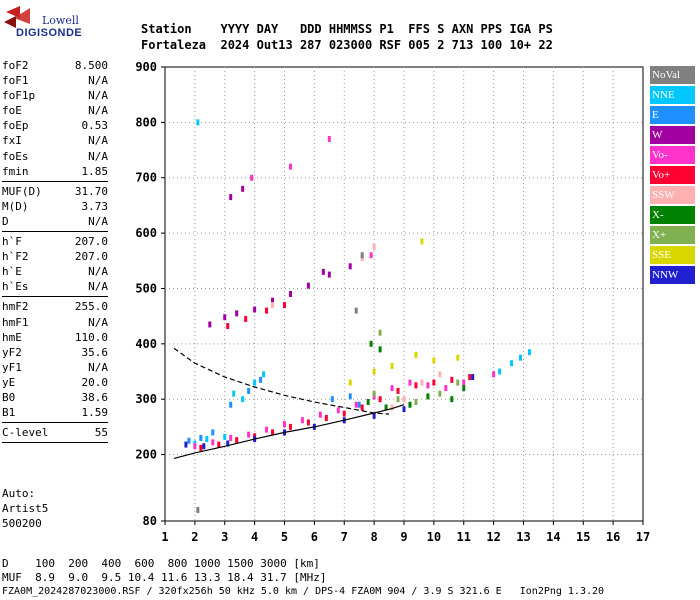 The image size is (700, 600). Describe the element at coordinates (553, 537) in the screenshot. I see `x-tick-label: 14` at that location.